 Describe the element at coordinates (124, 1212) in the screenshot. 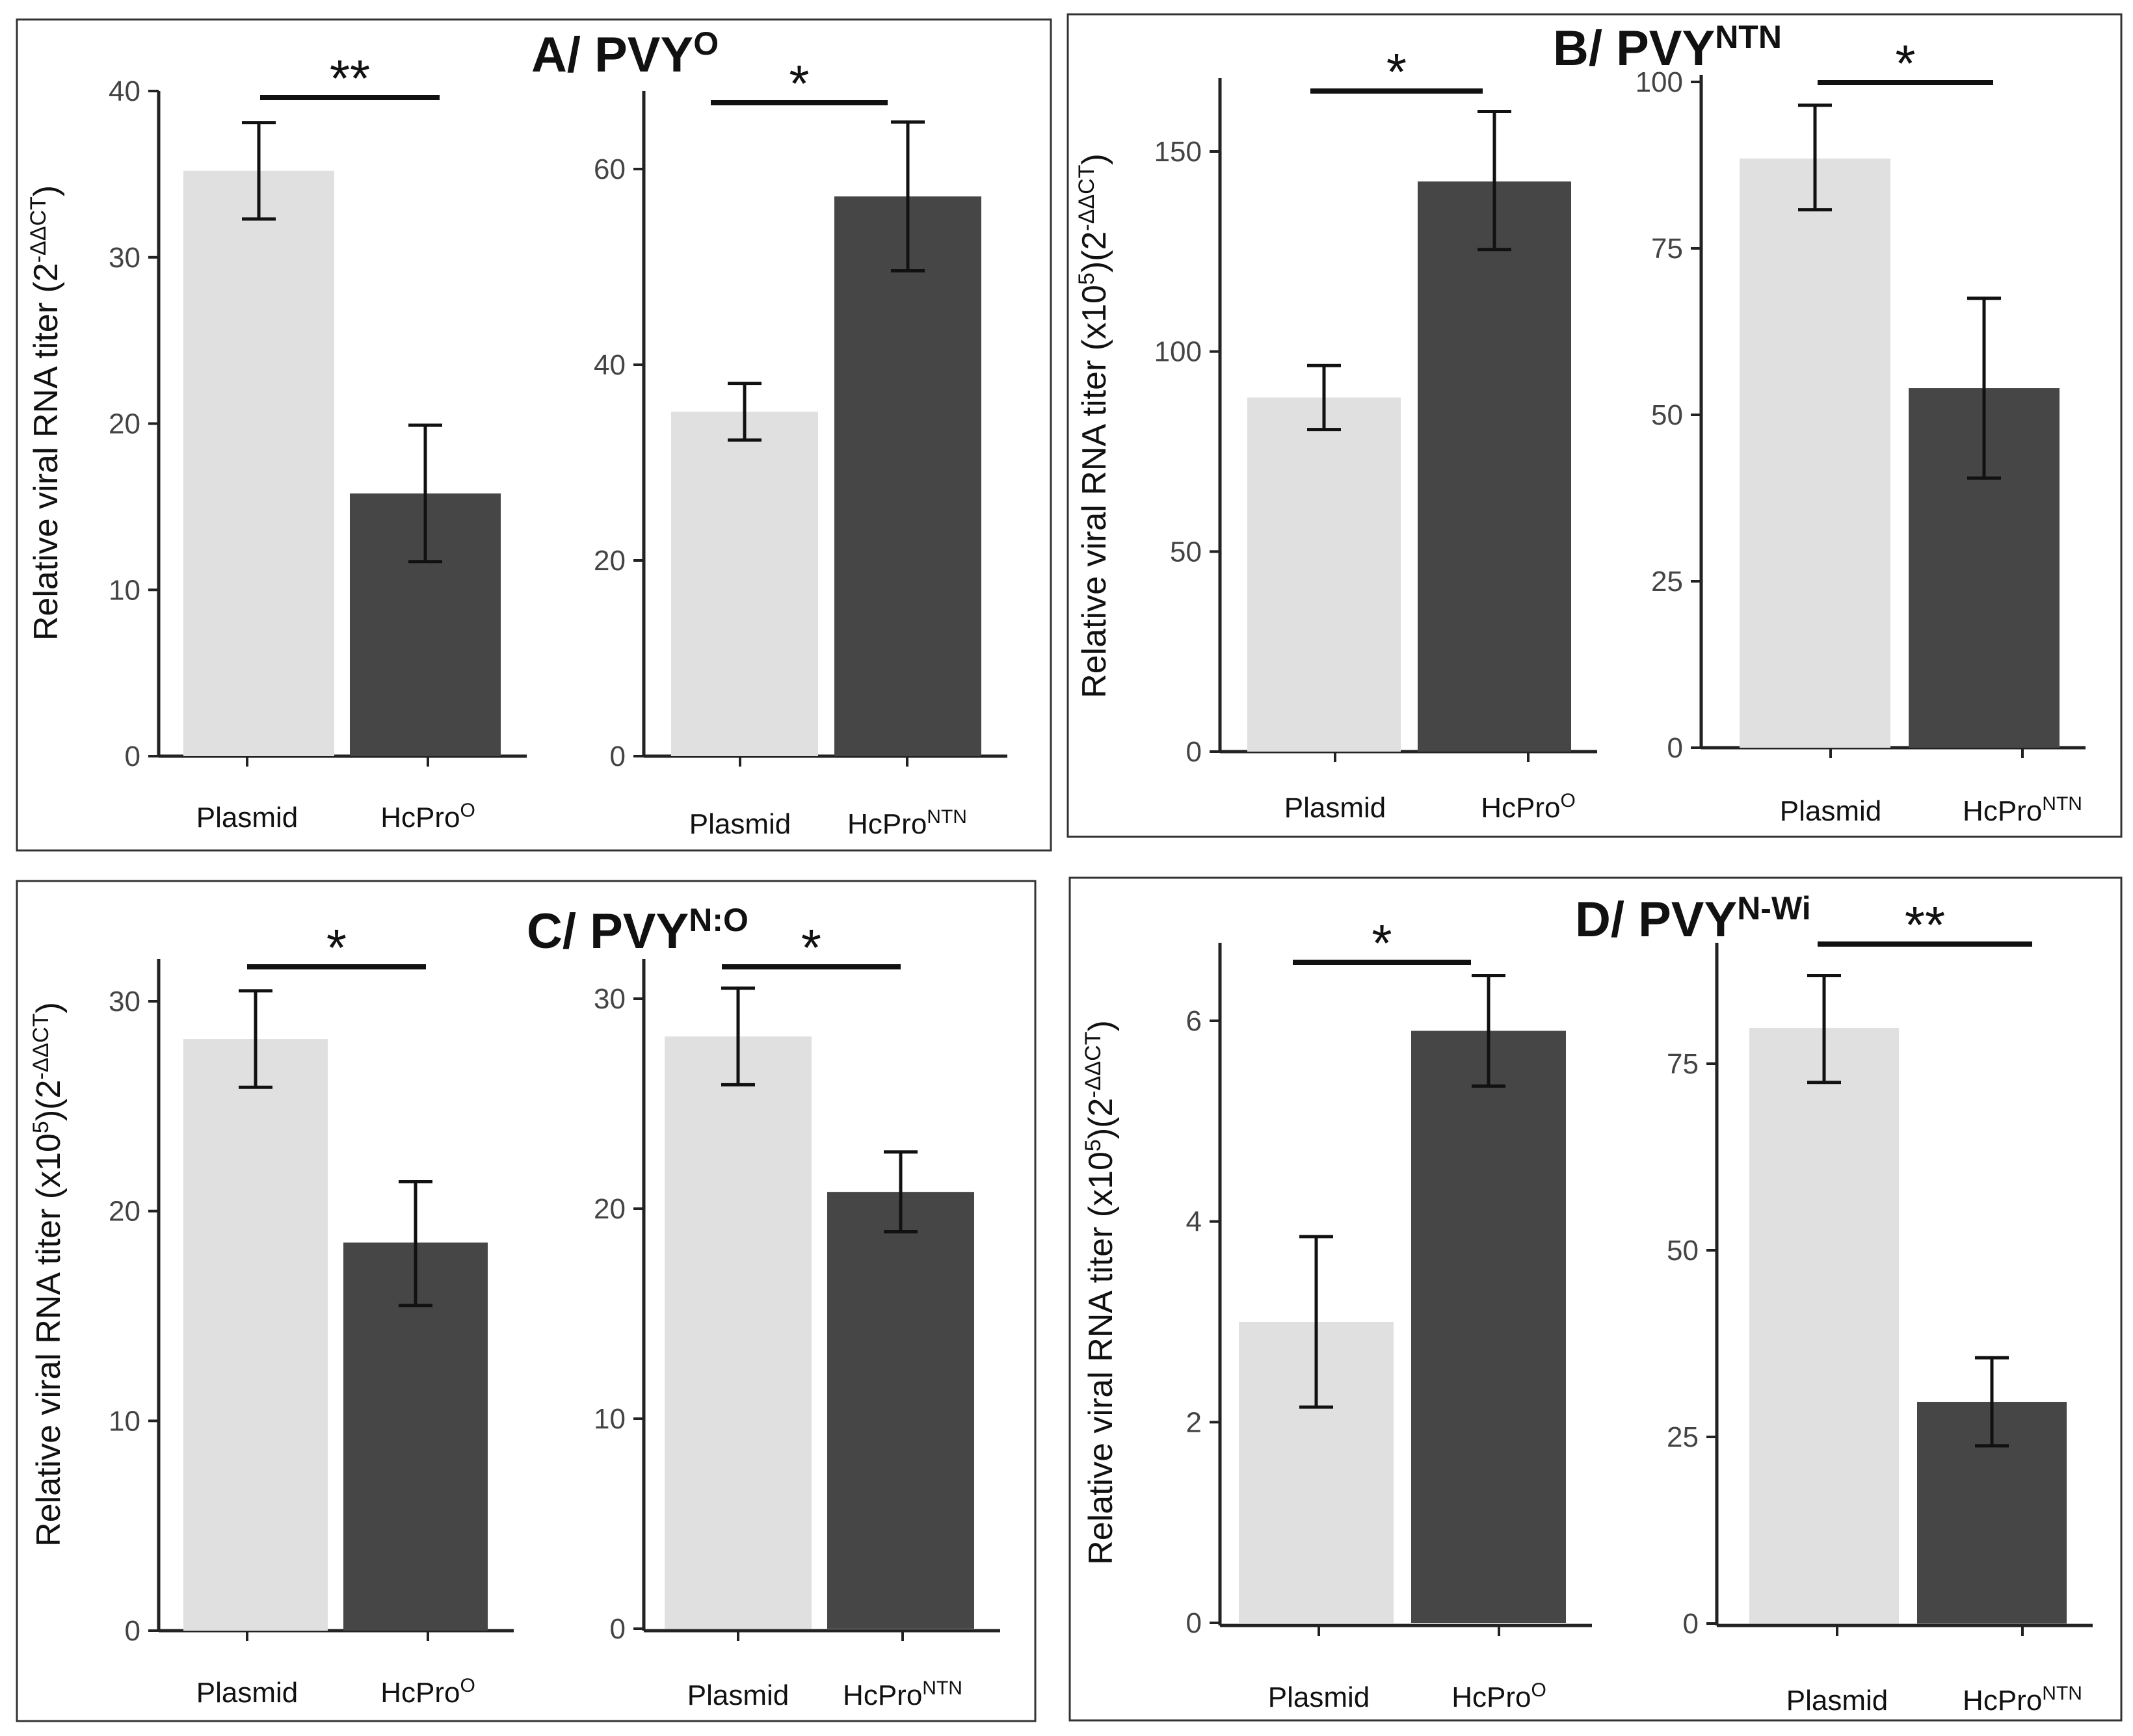

I see `chart-5-ytick-label-2: 20` at that location.